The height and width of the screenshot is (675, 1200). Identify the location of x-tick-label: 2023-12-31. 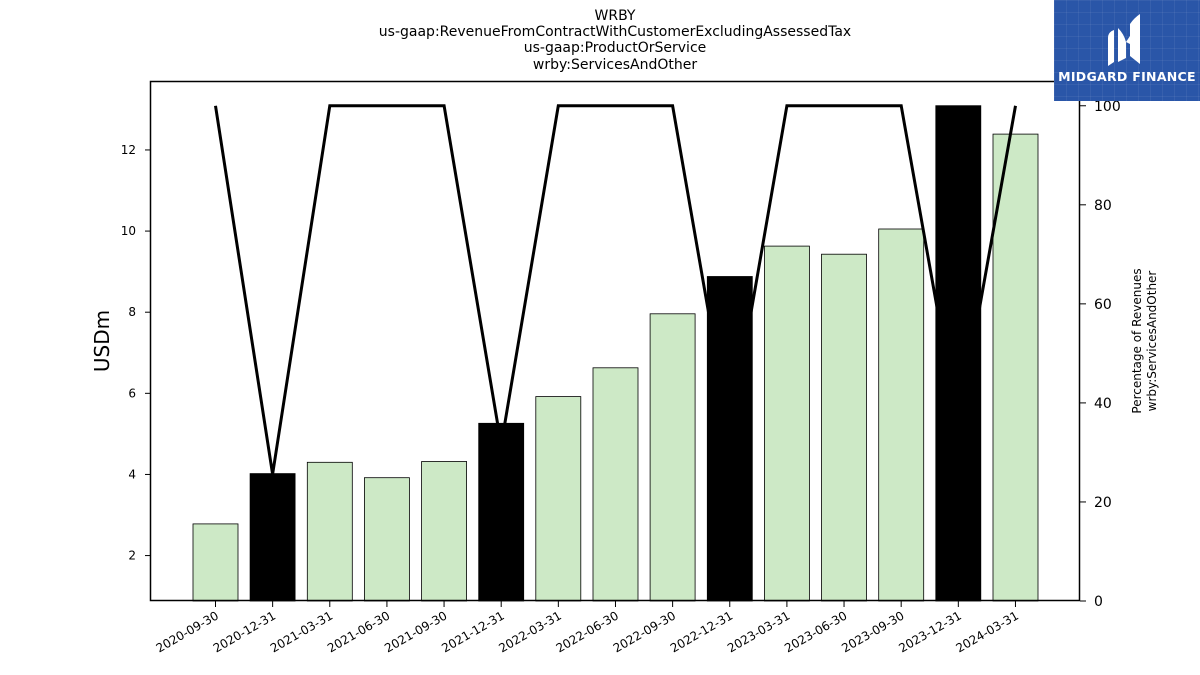
(929, 631).